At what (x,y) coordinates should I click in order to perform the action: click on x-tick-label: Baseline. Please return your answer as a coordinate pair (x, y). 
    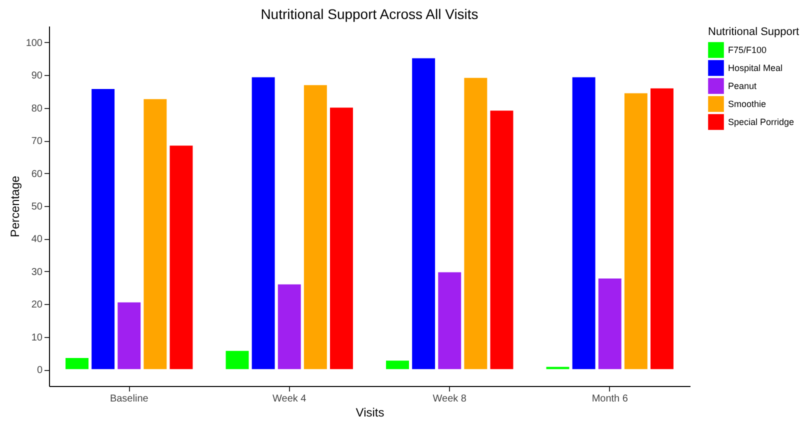
    Looking at the image, I should click on (129, 399).